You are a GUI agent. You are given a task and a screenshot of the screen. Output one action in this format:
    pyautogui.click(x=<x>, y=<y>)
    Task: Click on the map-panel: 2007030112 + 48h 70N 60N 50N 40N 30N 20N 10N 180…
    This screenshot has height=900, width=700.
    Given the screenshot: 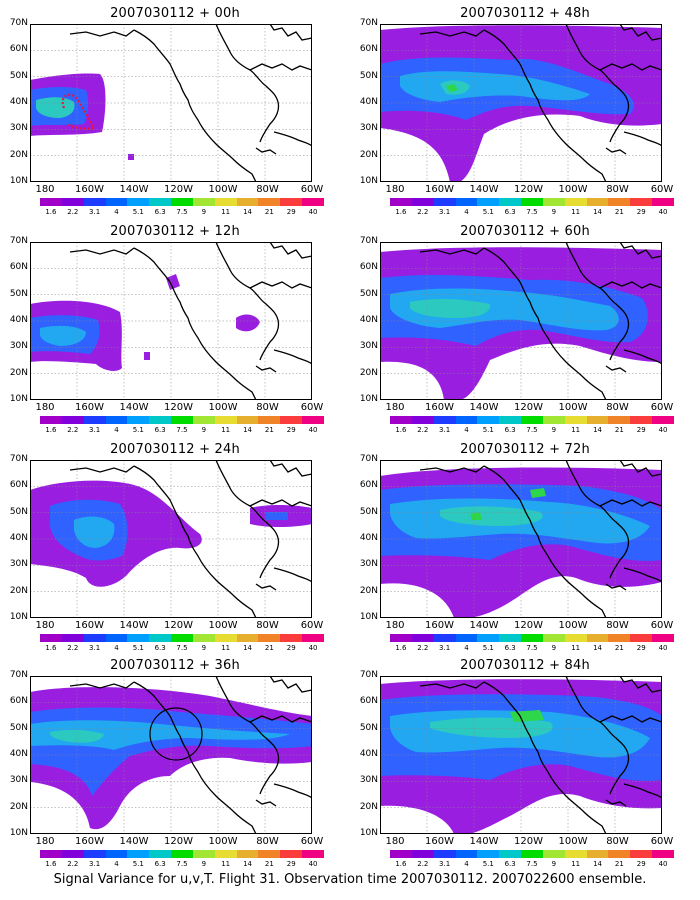 What is the action you would take?
    pyautogui.click(x=525, y=115)
    